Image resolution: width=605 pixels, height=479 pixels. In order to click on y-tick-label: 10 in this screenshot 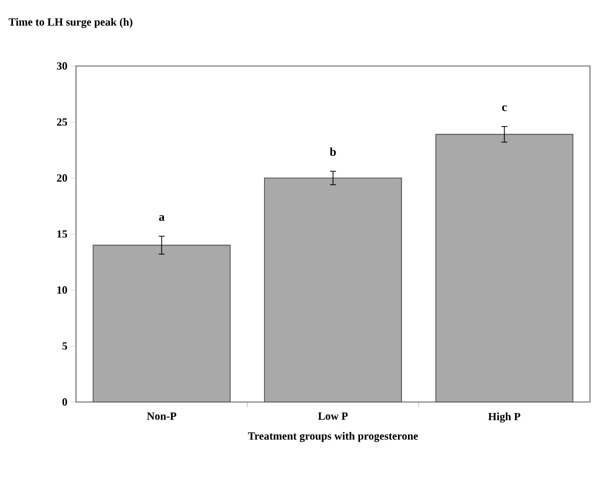, I will do `click(62, 290)`.